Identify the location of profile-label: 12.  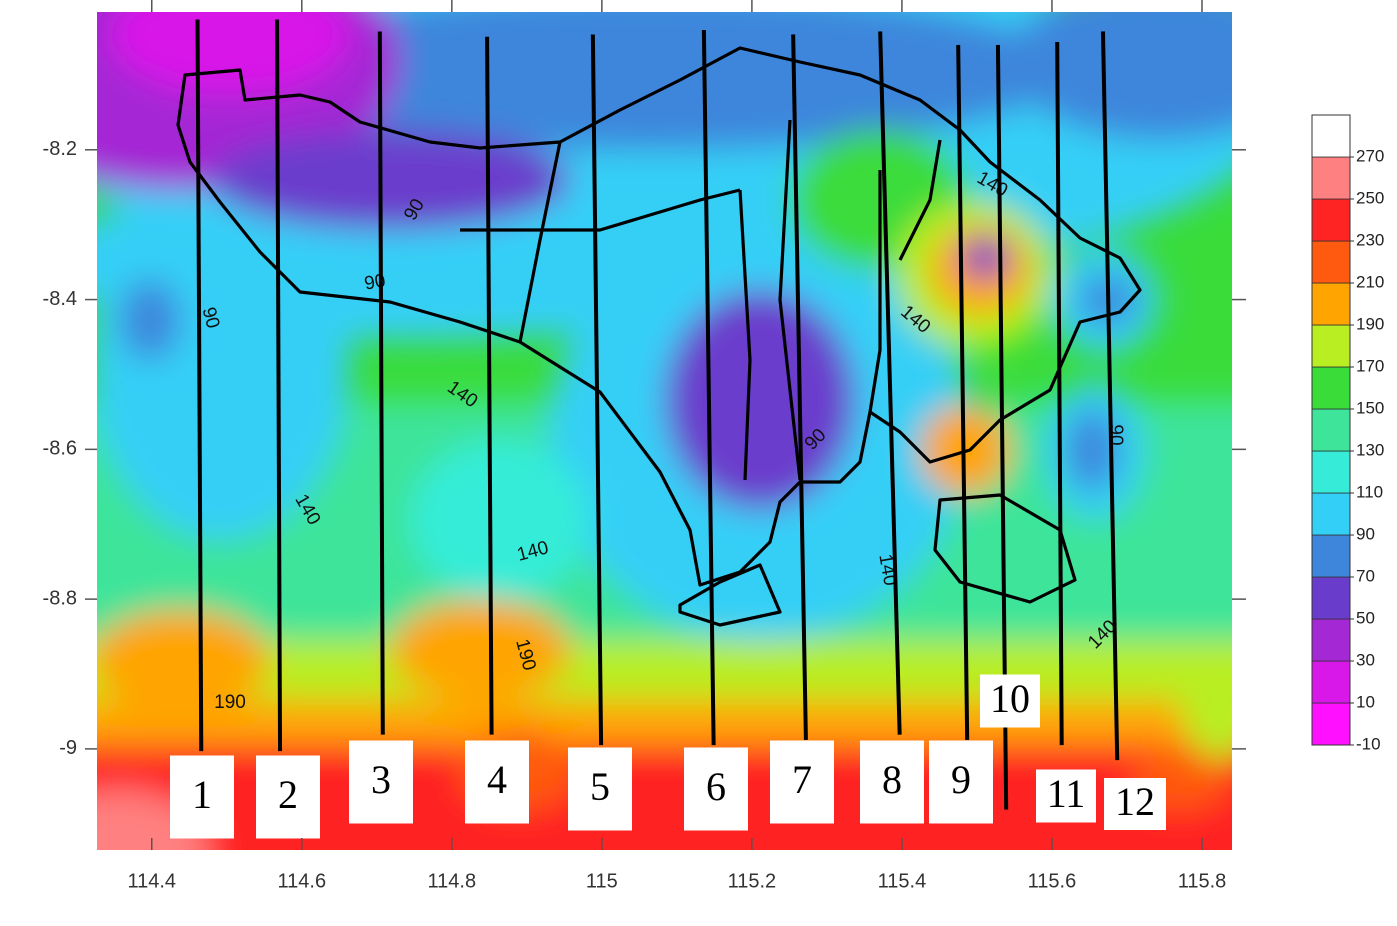
(1135, 801).